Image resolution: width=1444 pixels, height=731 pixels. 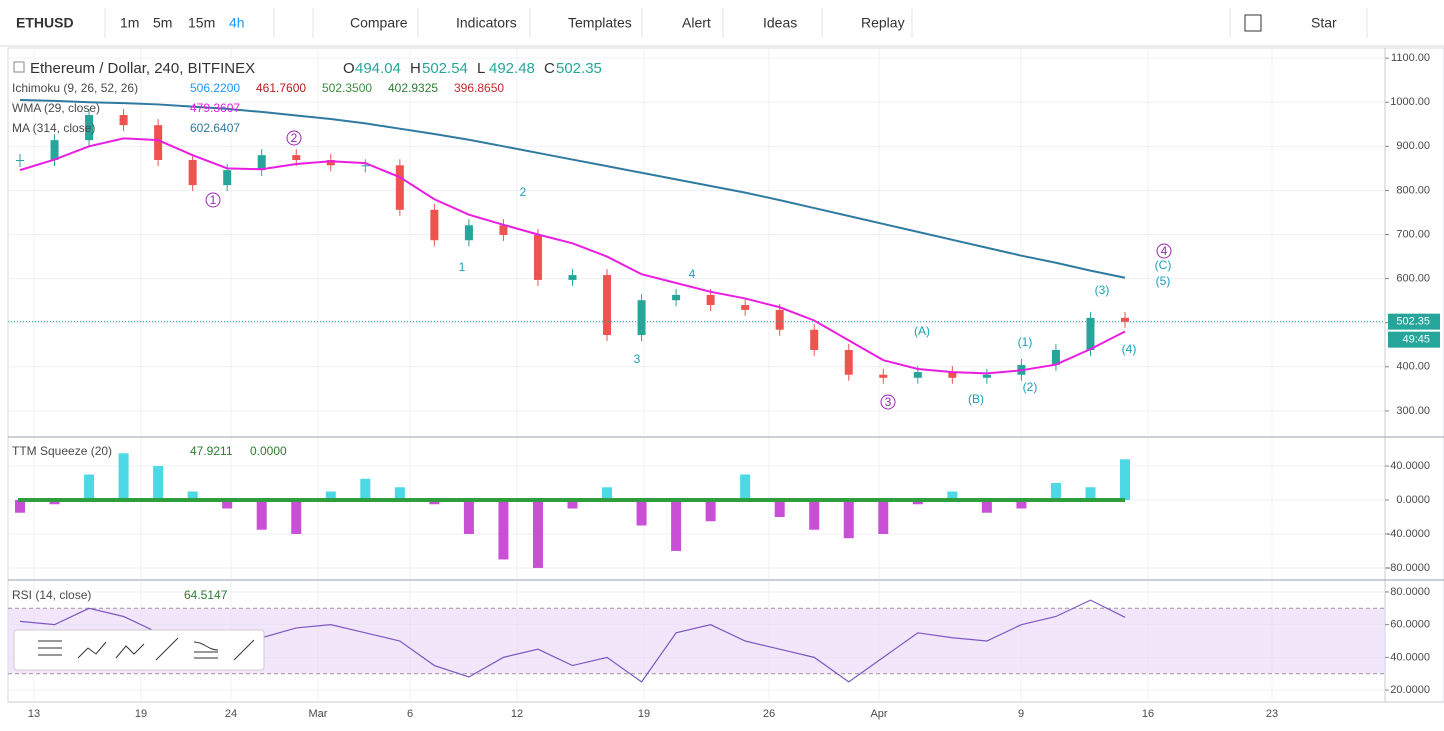 What do you see at coordinates (129, 23) in the screenshot?
I see `interval-button: 1m` at bounding box center [129, 23].